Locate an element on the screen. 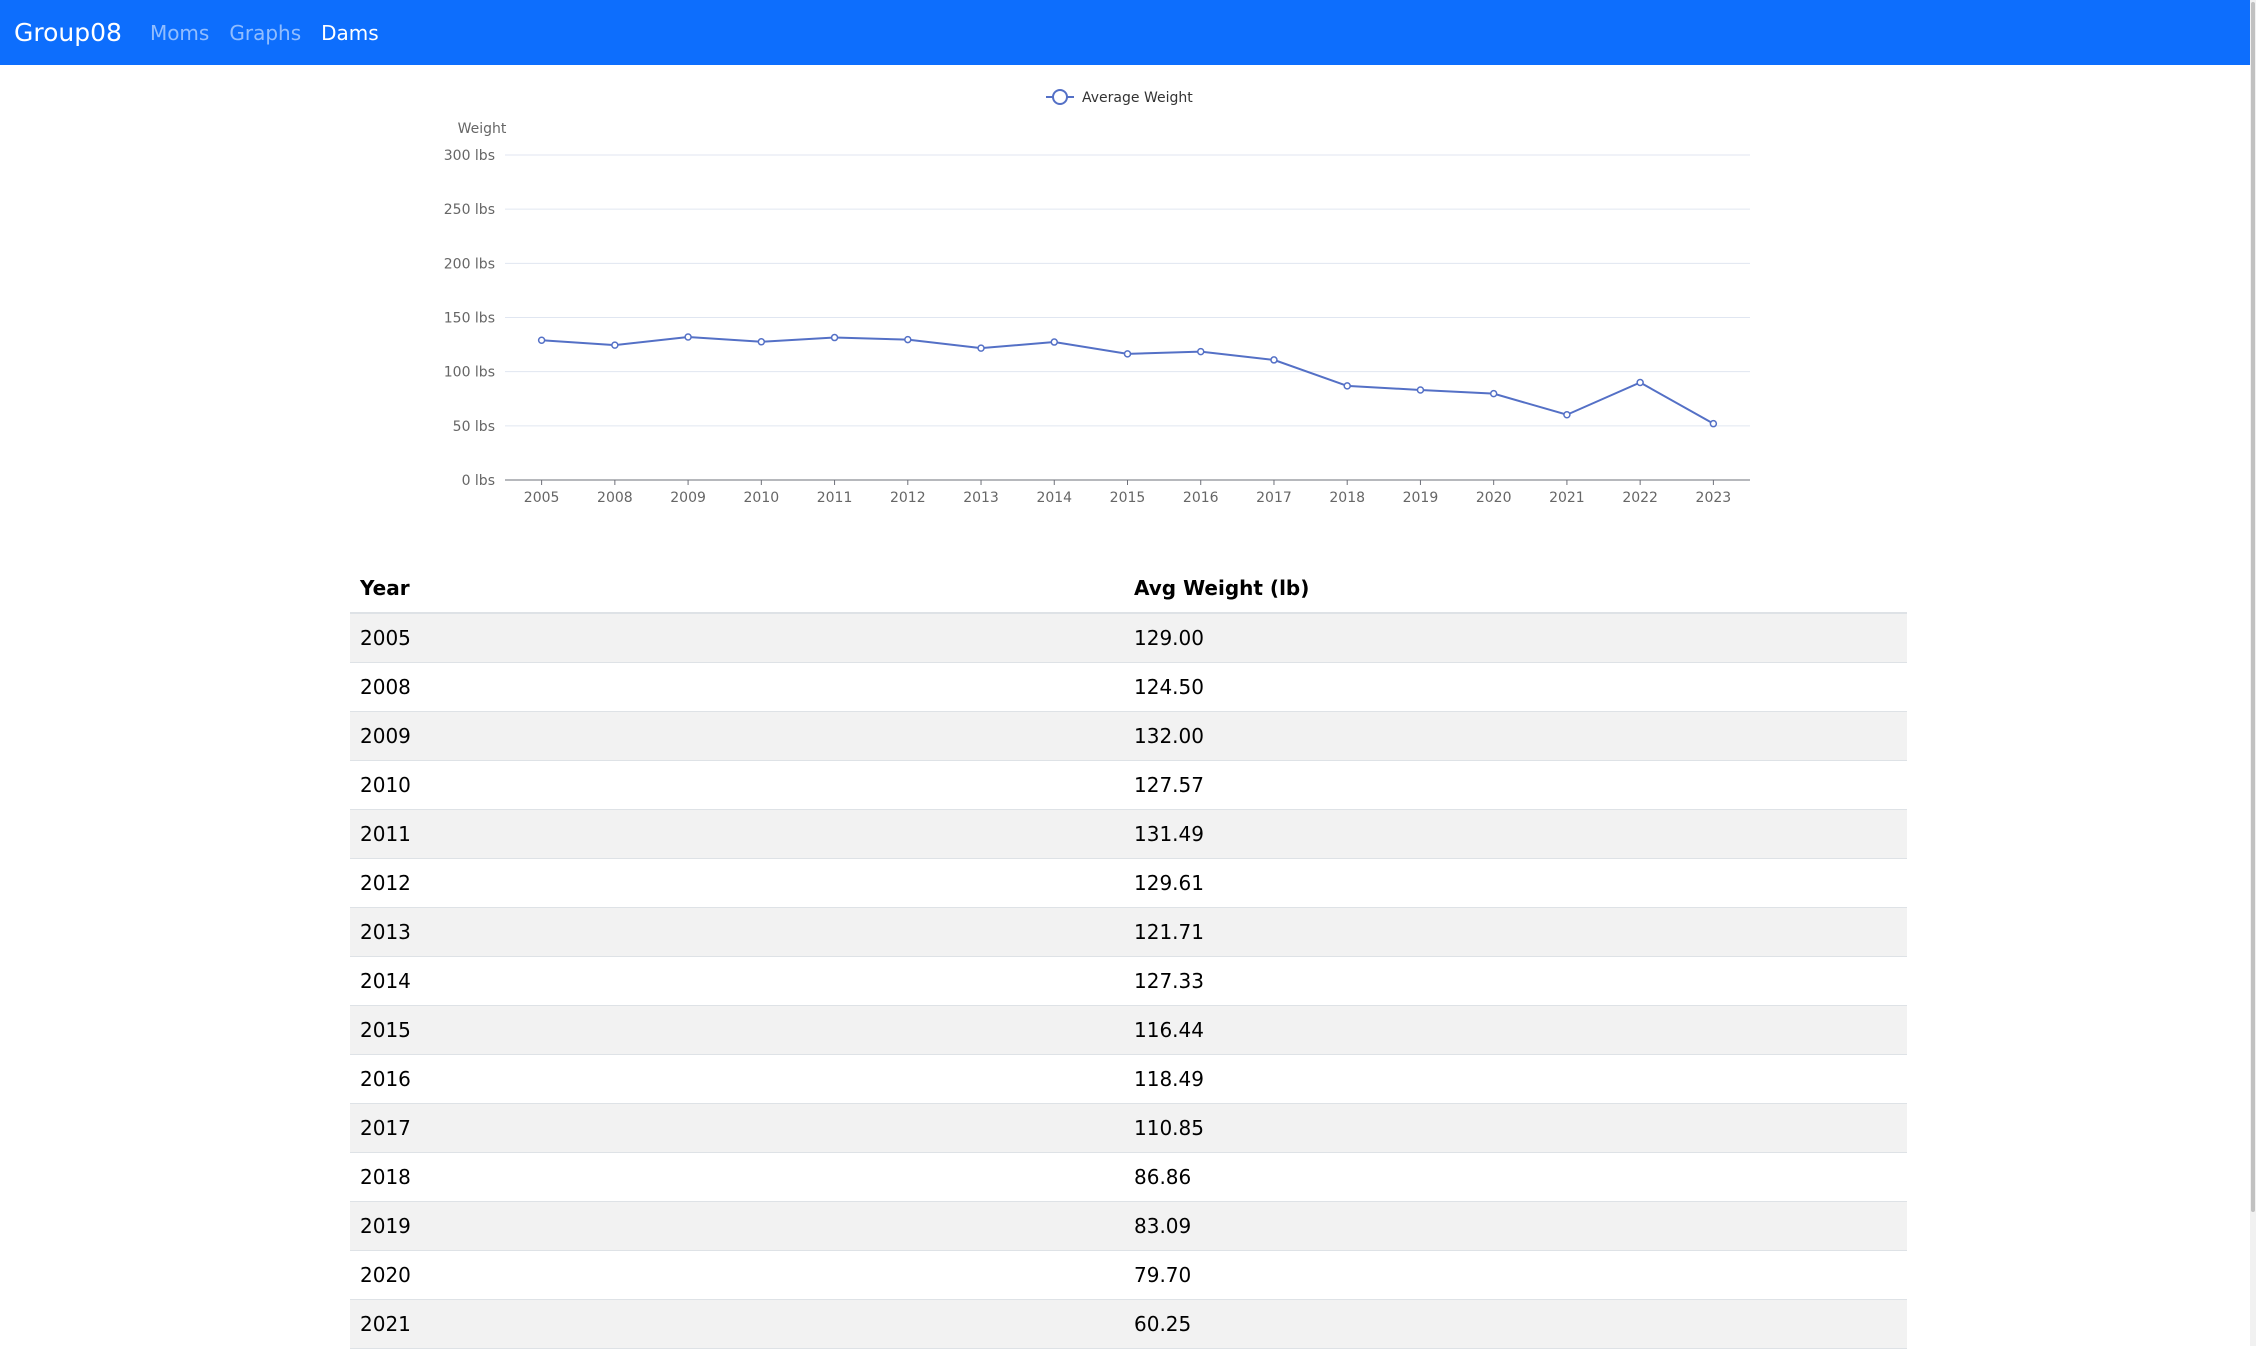  table-row: 2020 79.70 is located at coordinates (1128, 1275).